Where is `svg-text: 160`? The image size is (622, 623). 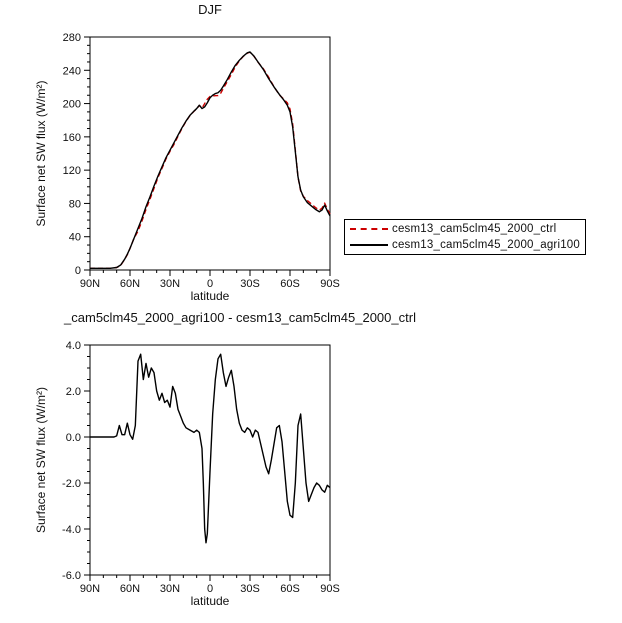 svg-text: 160 is located at coordinates (72, 138).